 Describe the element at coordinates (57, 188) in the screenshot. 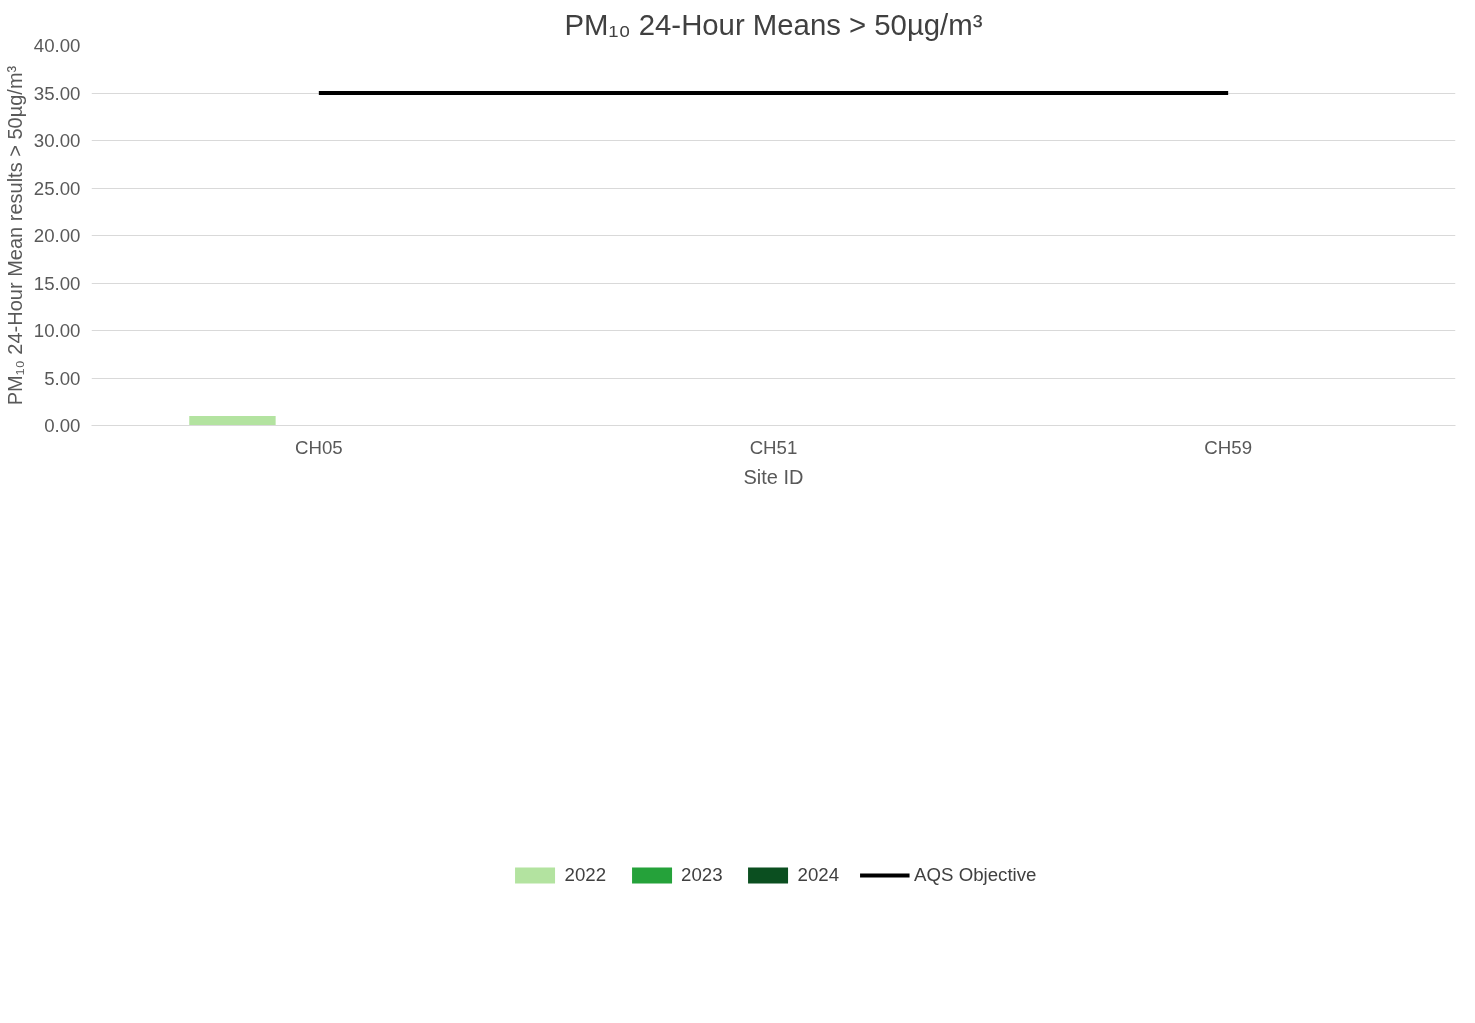

I see `y-tick-label: 25.00` at that location.